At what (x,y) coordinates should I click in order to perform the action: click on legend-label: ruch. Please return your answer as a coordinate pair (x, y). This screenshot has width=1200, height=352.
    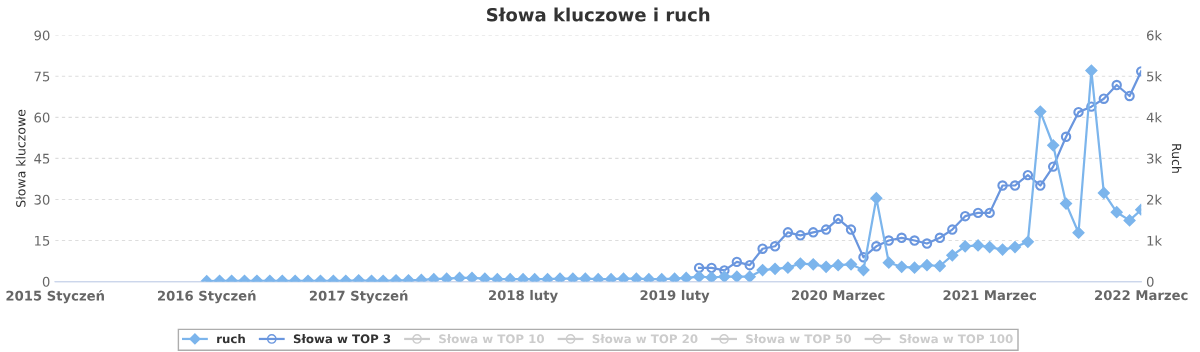
    Looking at the image, I should click on (231, 339).